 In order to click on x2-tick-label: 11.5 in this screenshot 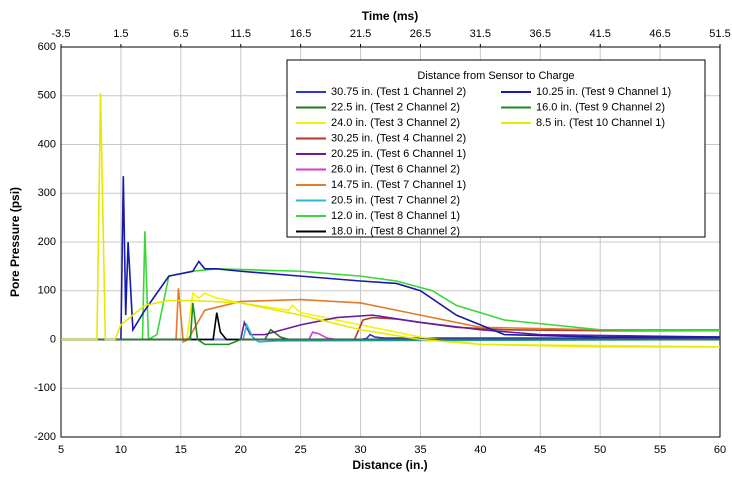, I will do `click(240, 34)`.